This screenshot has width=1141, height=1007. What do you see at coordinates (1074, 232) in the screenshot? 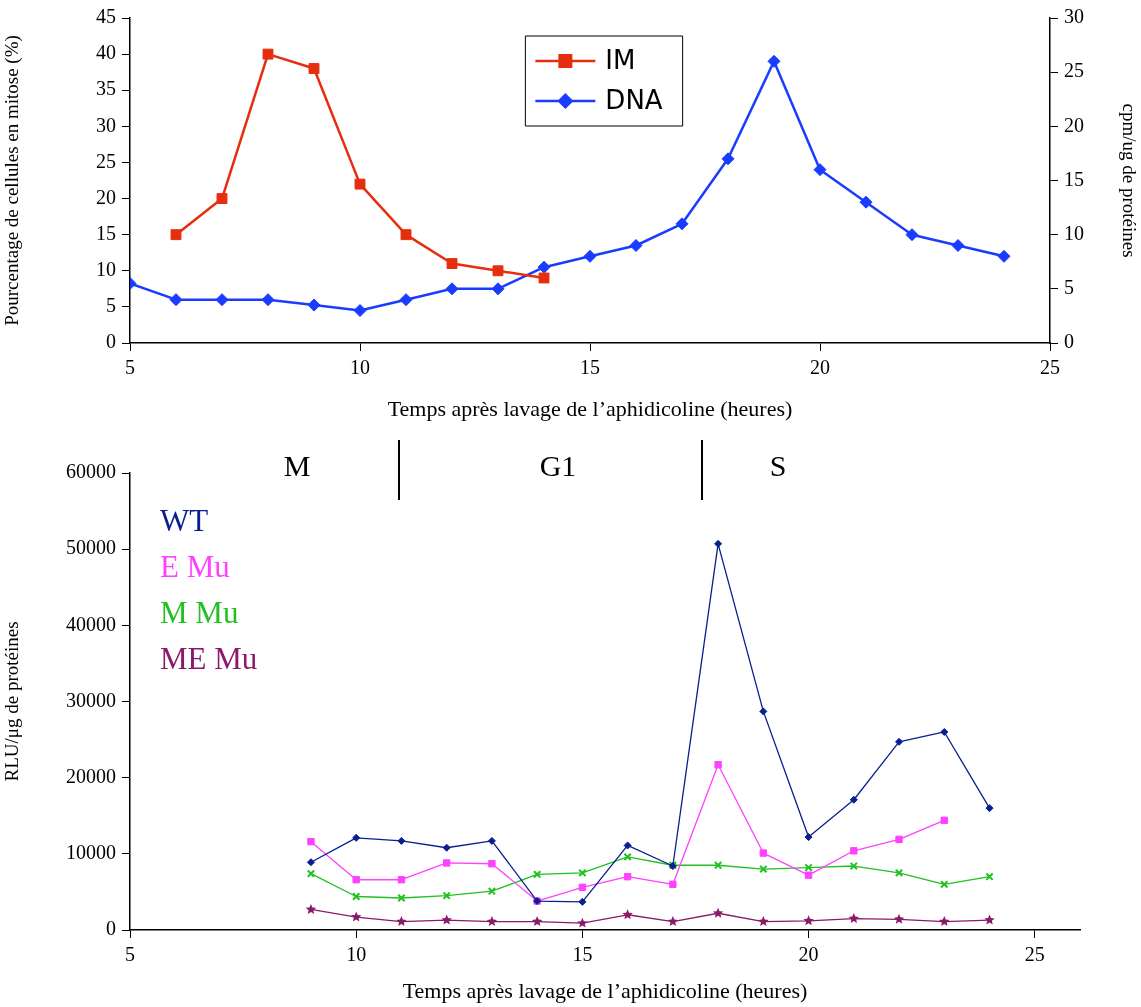
I see `y2-tick-label: 10` at bounding box center [1074, 232].